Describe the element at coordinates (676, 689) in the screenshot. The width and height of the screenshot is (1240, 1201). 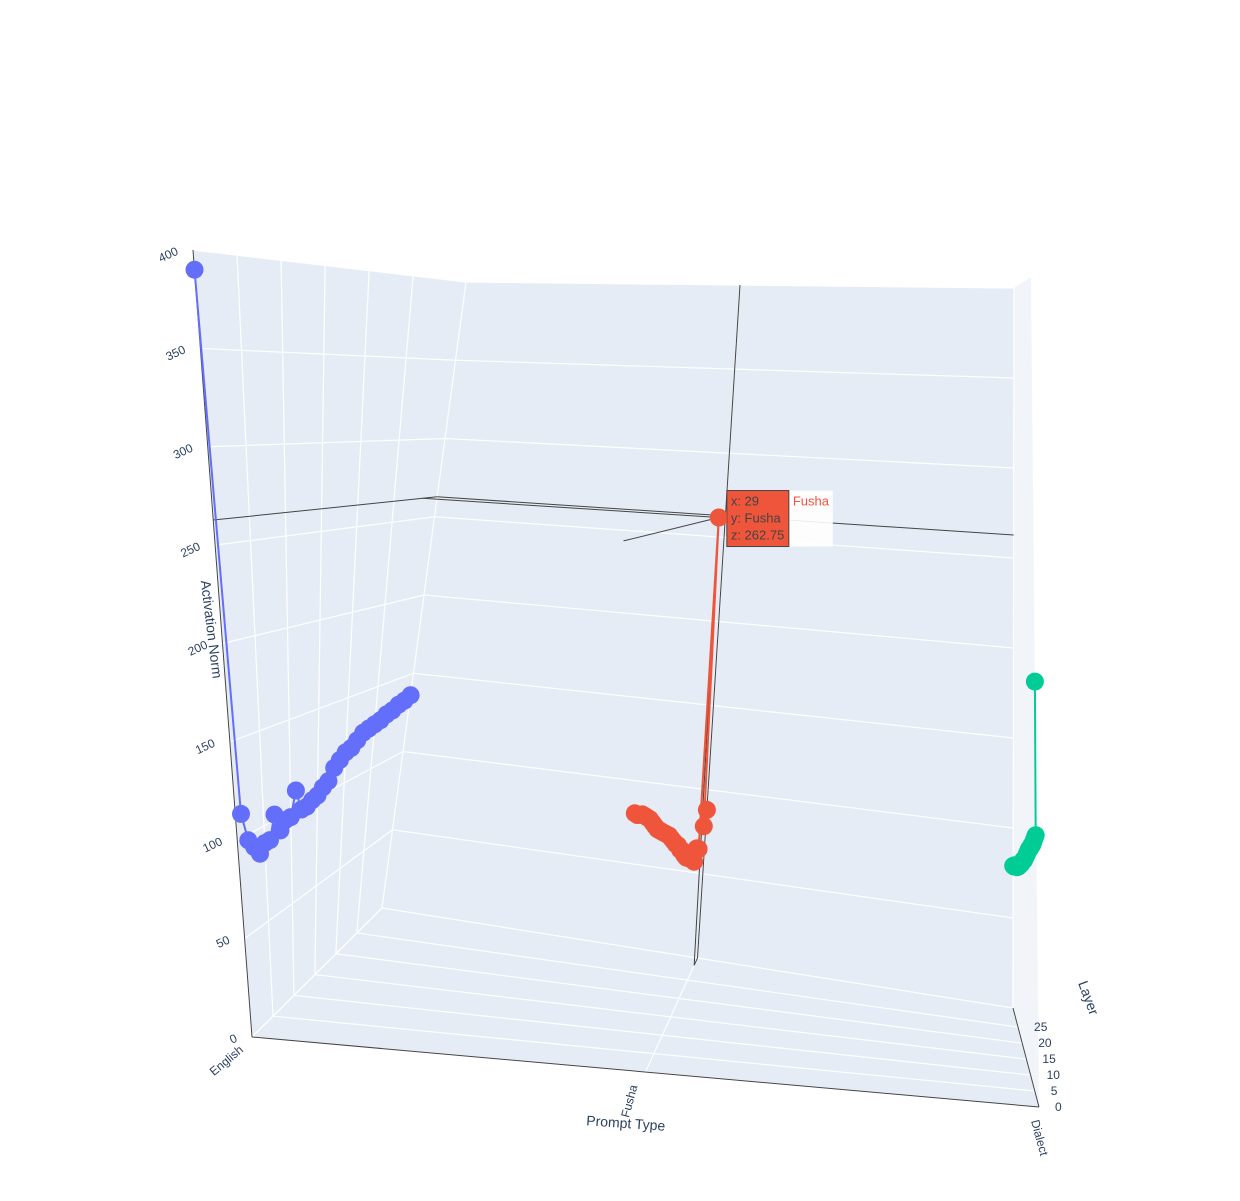
I see `series-fusha` at that location.